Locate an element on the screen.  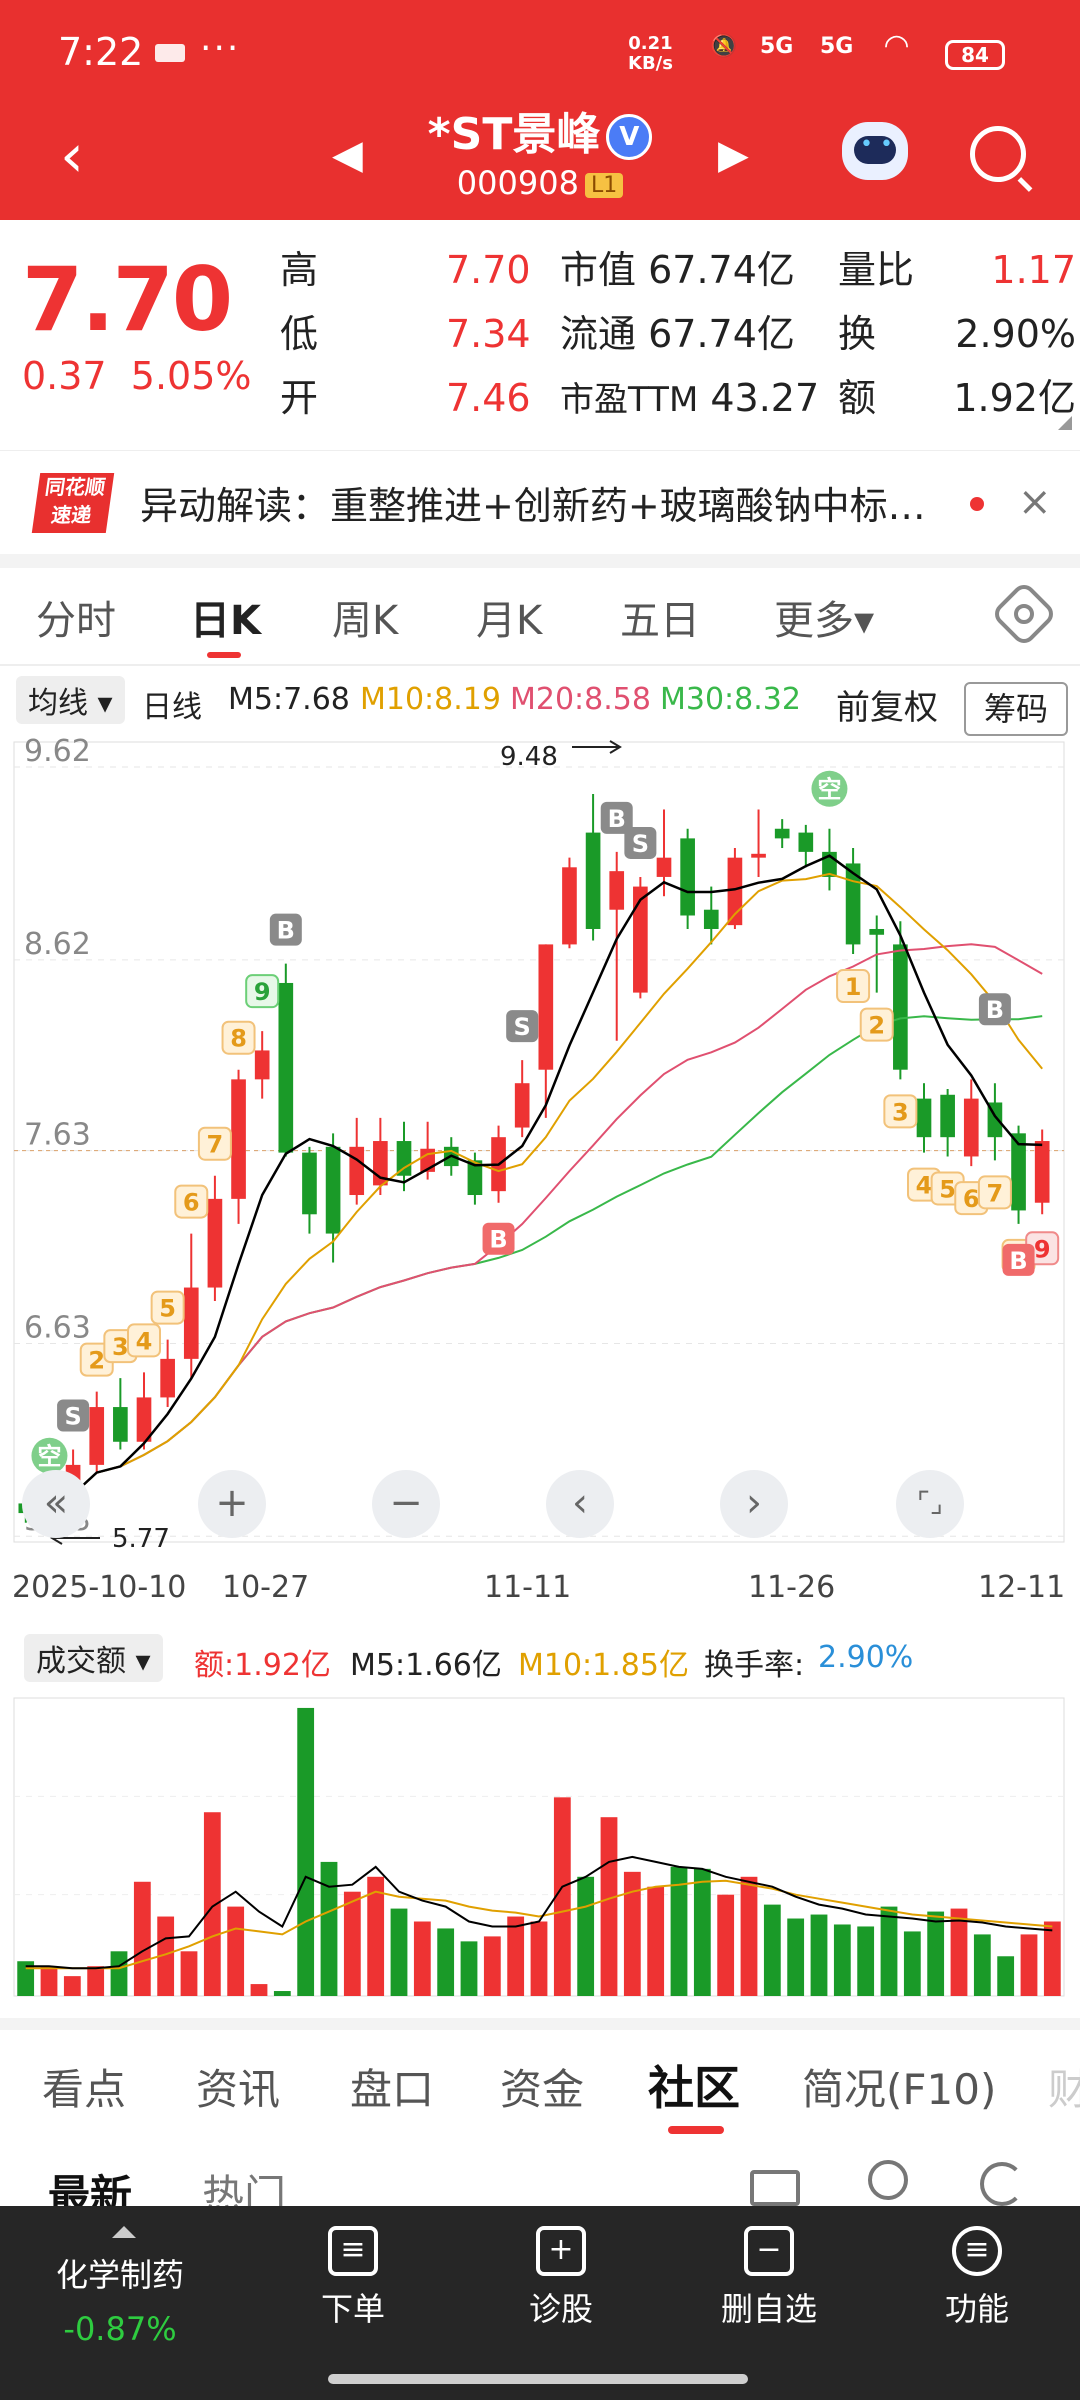
tab-more: 更多▾ is located at coordinates (824, 621).